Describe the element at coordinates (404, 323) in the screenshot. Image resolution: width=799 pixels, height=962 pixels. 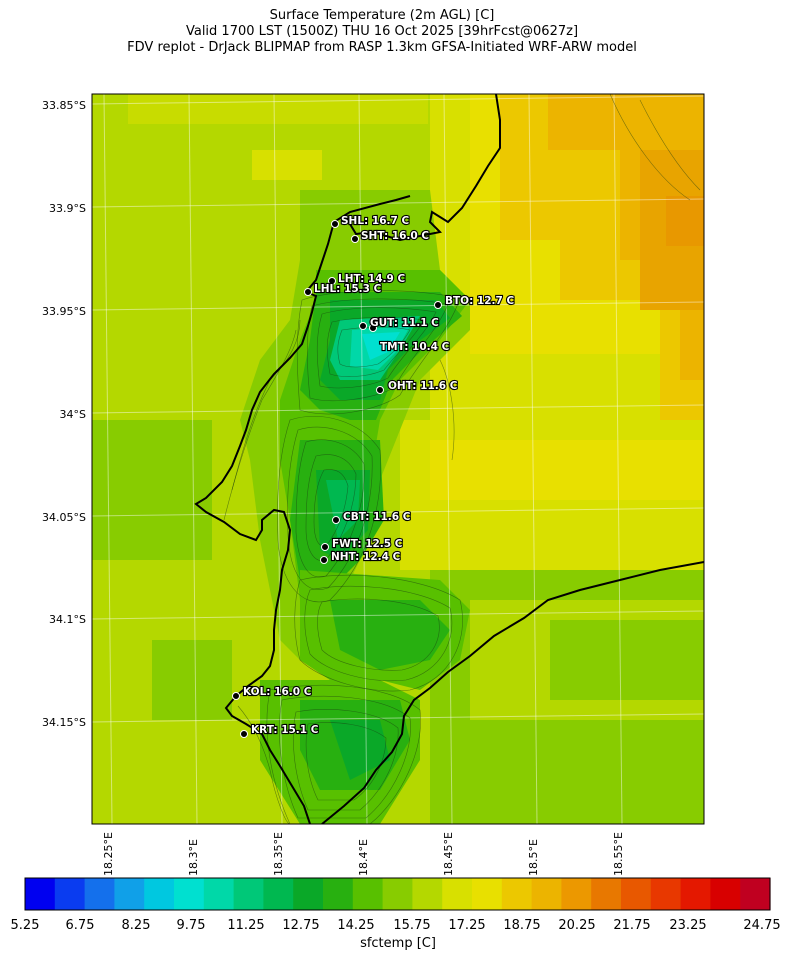
I see `station-label: GUT: 11.1 C` at that location.